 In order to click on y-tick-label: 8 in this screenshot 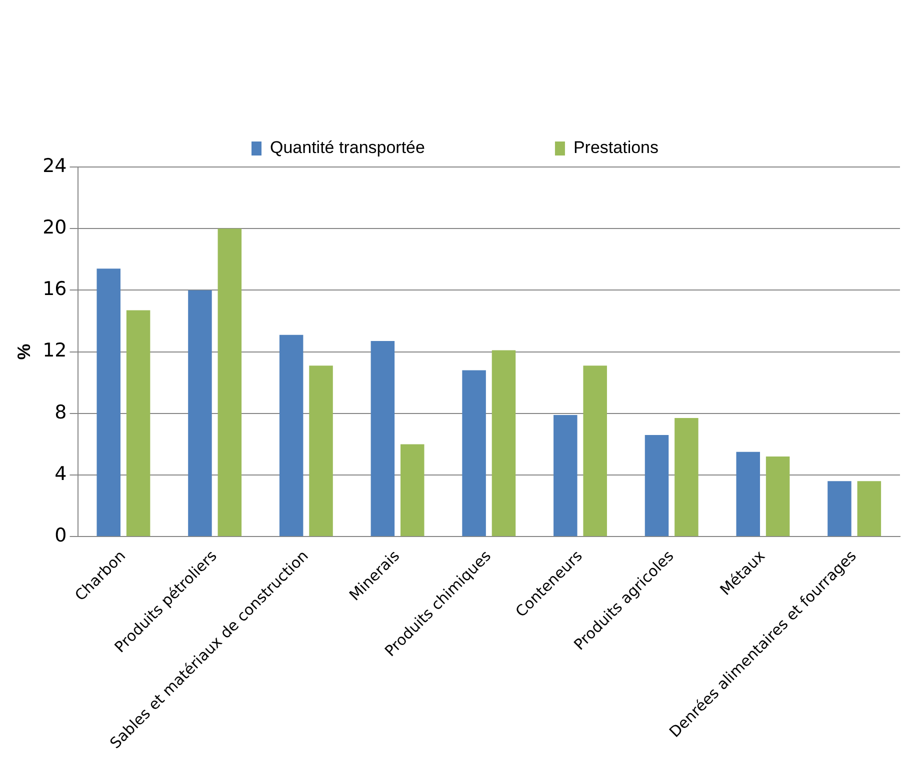, I will do `click(60, 412)`.